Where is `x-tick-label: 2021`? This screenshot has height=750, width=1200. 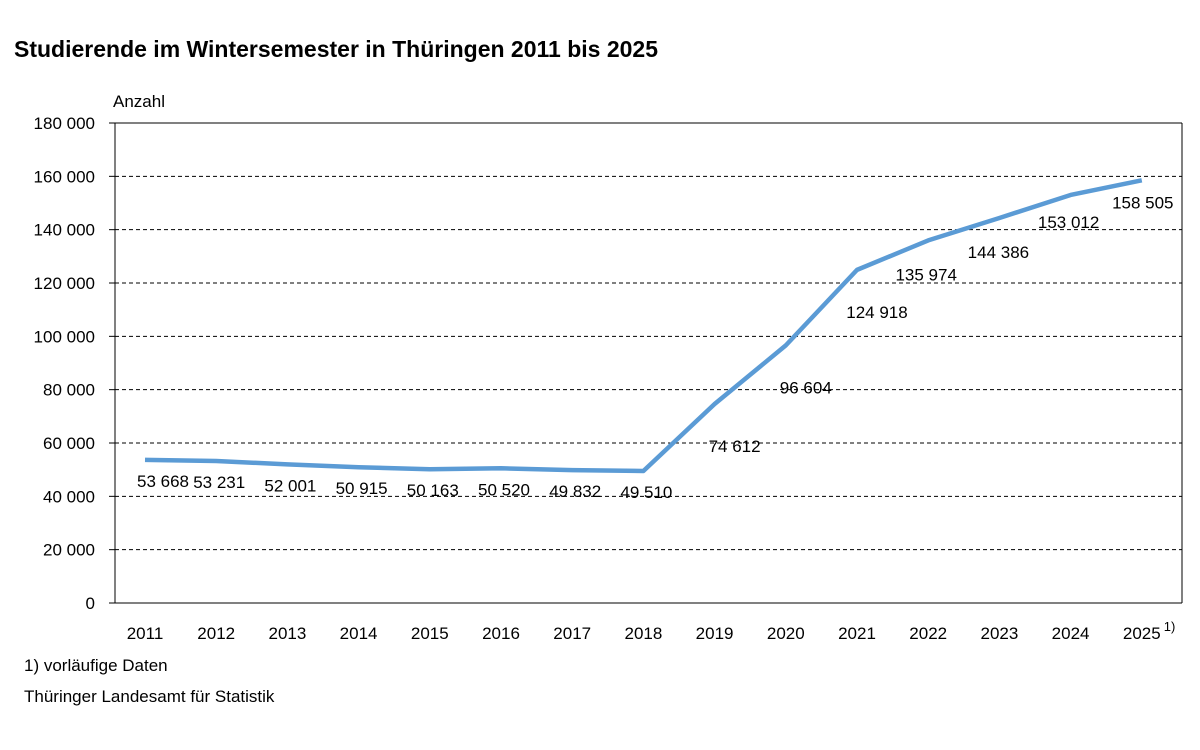
x-tick-label: 2021 is located at coordinates (857, 633).